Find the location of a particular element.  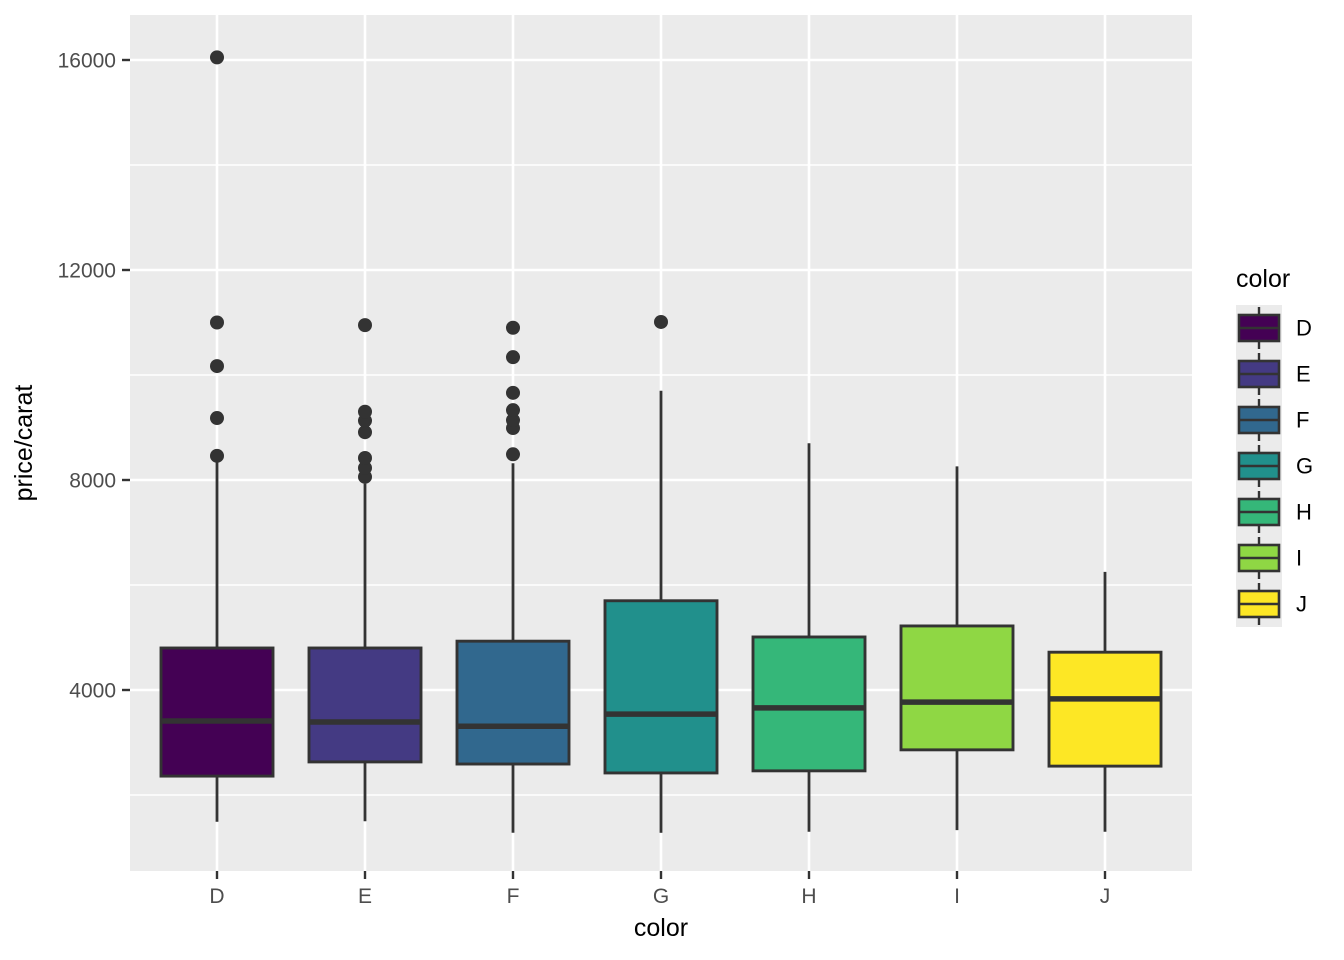

legend-label: J is located at coordinates (1301, 604).